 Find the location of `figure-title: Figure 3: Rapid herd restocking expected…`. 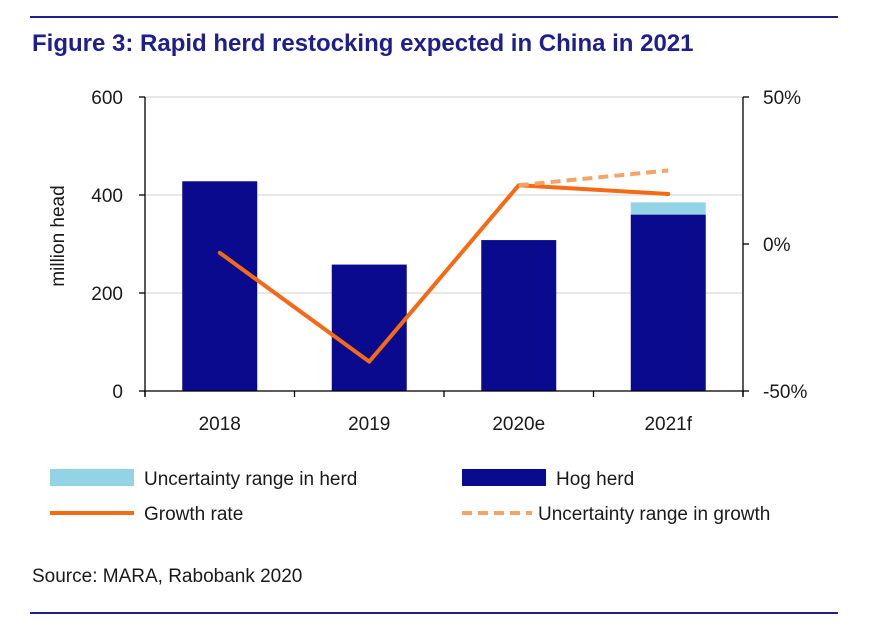

figure-title: Figure 3: Rapid herd restocking expected… is located at coordinates (363, 43).